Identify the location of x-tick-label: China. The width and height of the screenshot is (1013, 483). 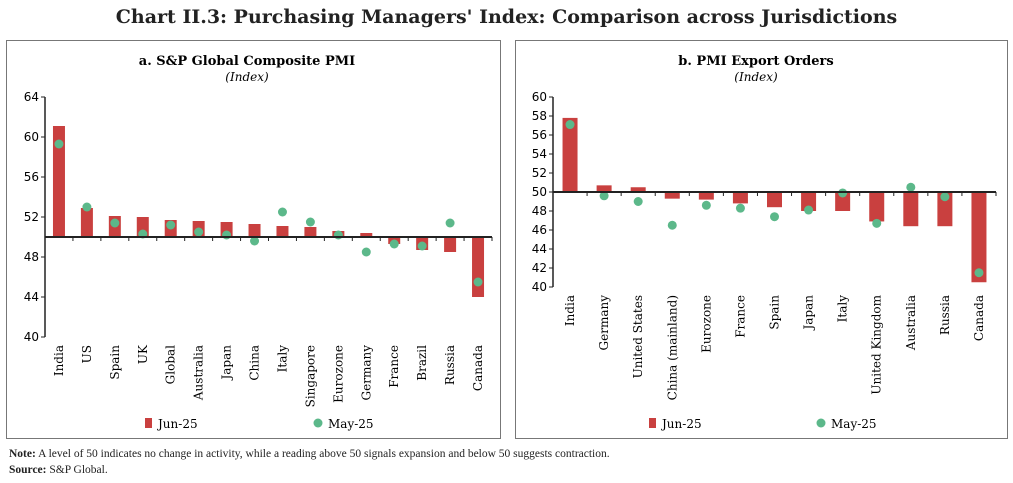
(255, 363).